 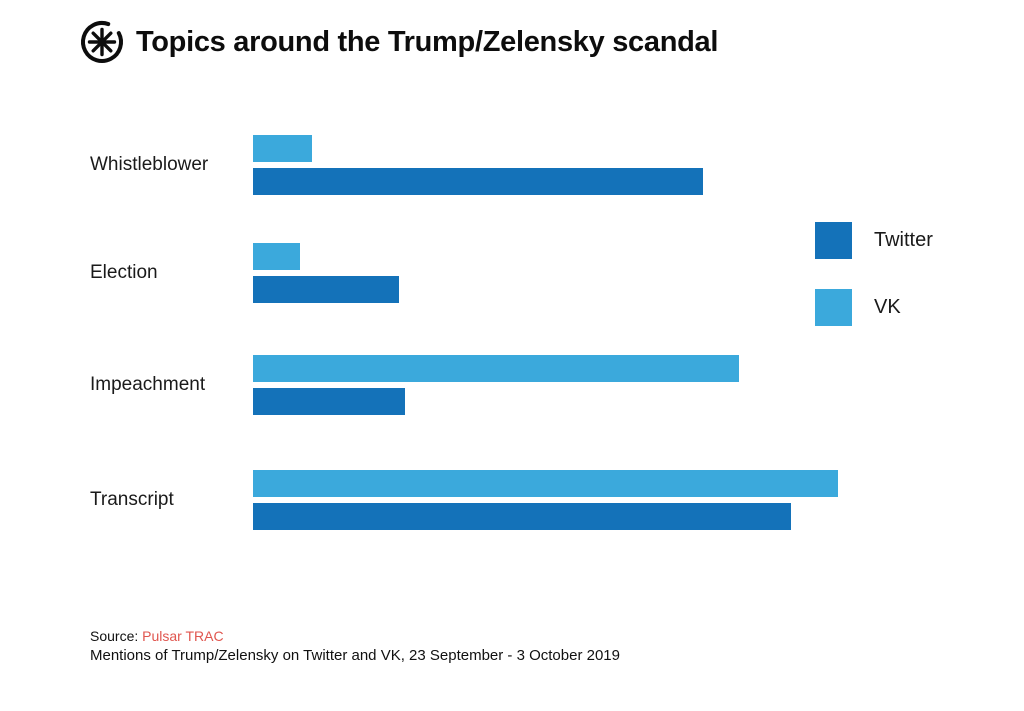 I want to click on legend-label: VK, so click(x=887, y=307).